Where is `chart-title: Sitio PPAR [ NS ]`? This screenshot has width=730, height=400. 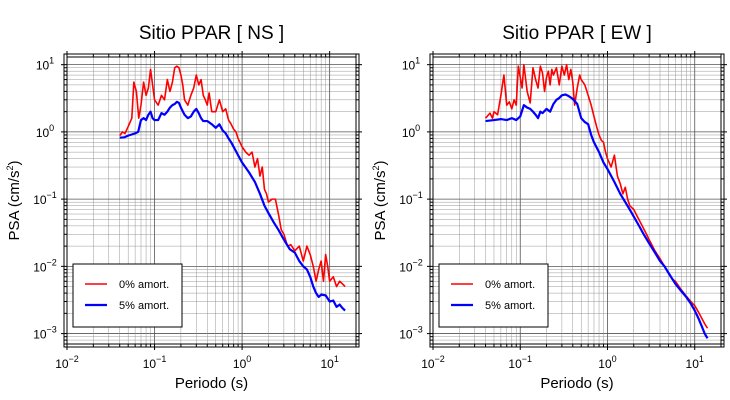
chart-title: Sitio PPAR [ NS ] is located at coordinates (211, 33).